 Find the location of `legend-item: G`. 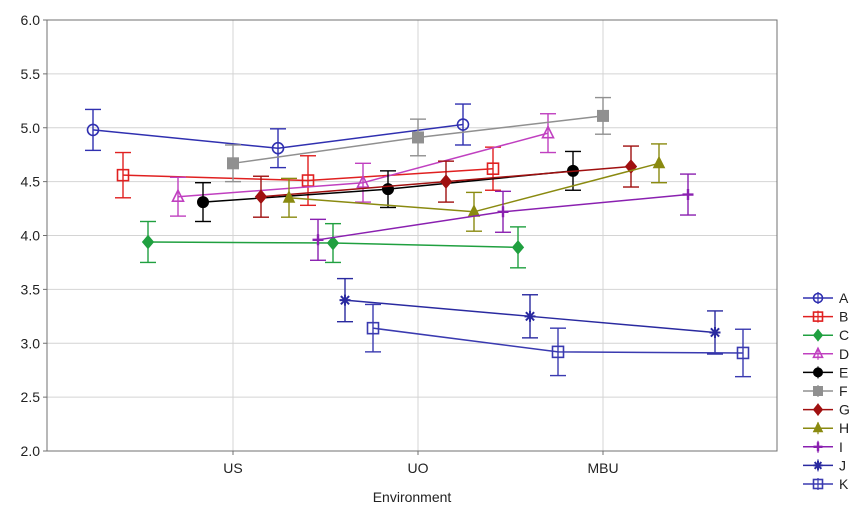

legend-item: G is located at coordinates (826, 410).